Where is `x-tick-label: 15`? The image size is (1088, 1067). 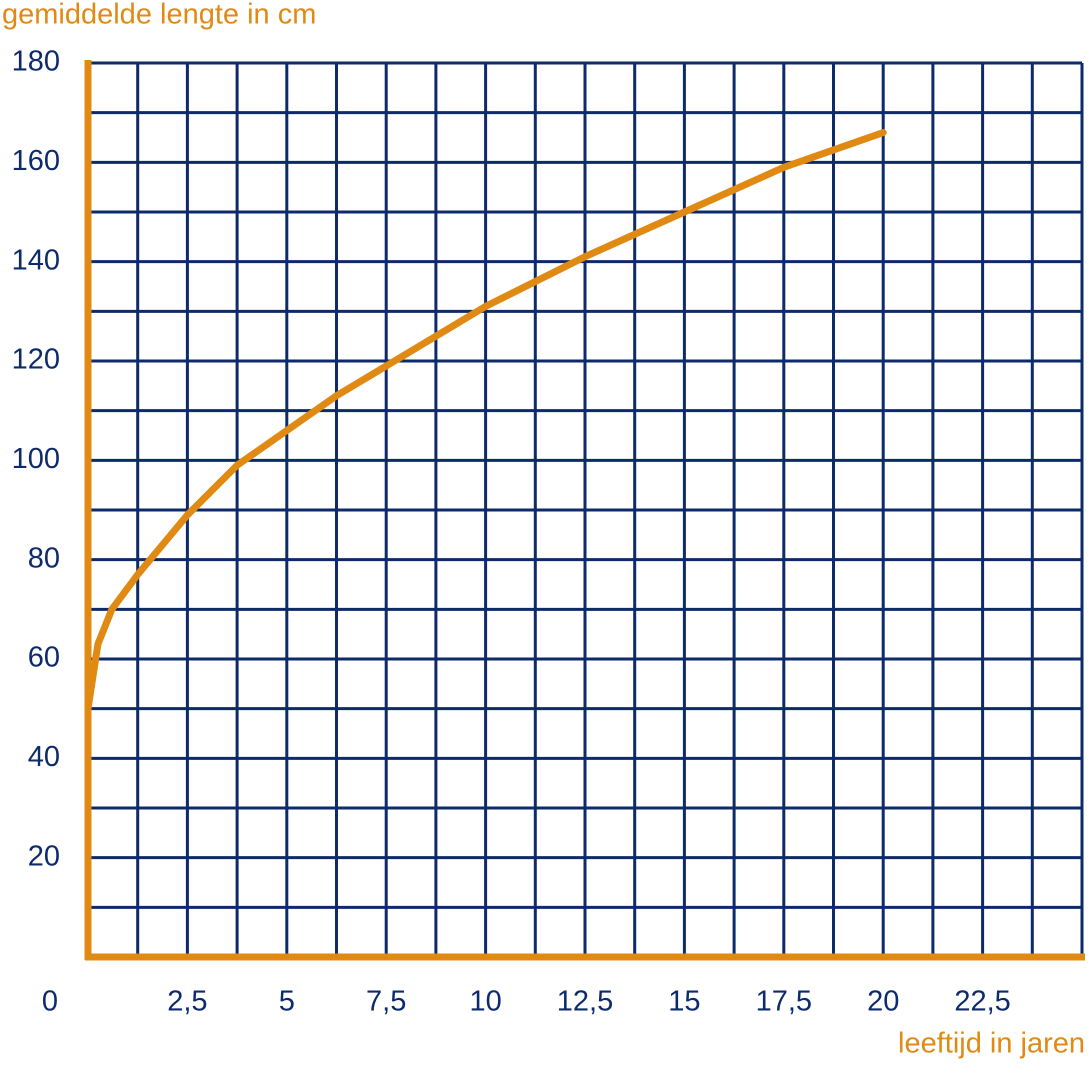
x-tick-label: 15 is located at coordinates (684, 1002).